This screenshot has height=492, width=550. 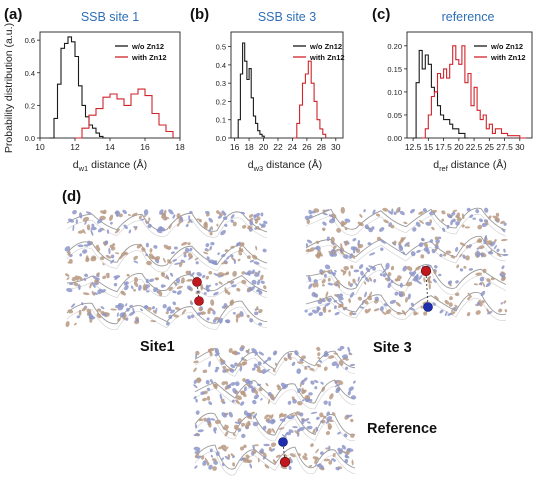 I want to click on panel-b-plot-area, so click(x=287, y=85).